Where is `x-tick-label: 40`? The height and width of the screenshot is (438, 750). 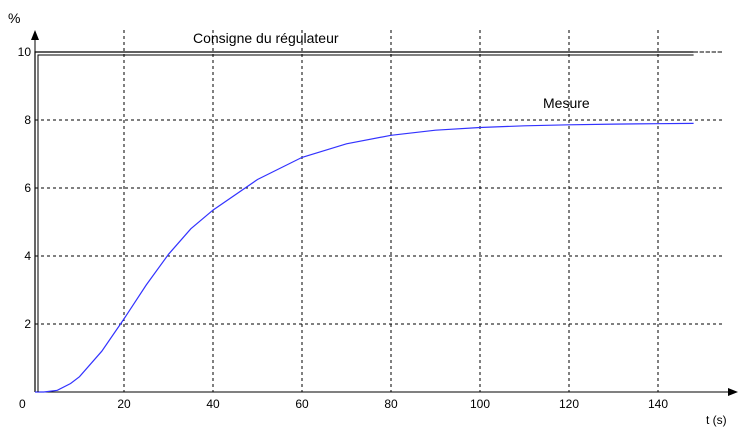 x-tick-label: 40 is located at coordinates (213, 404).